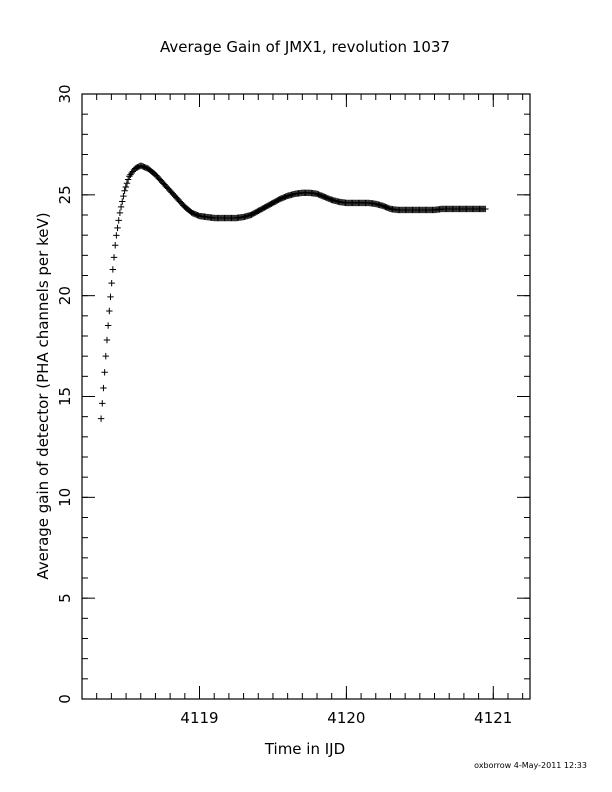 The height and width of the screenshot is (792, 612). What do you see at coordinates (65, 93) in the screenshot?
I see `y-tick-label: 30` at bounding box center [65, 93].